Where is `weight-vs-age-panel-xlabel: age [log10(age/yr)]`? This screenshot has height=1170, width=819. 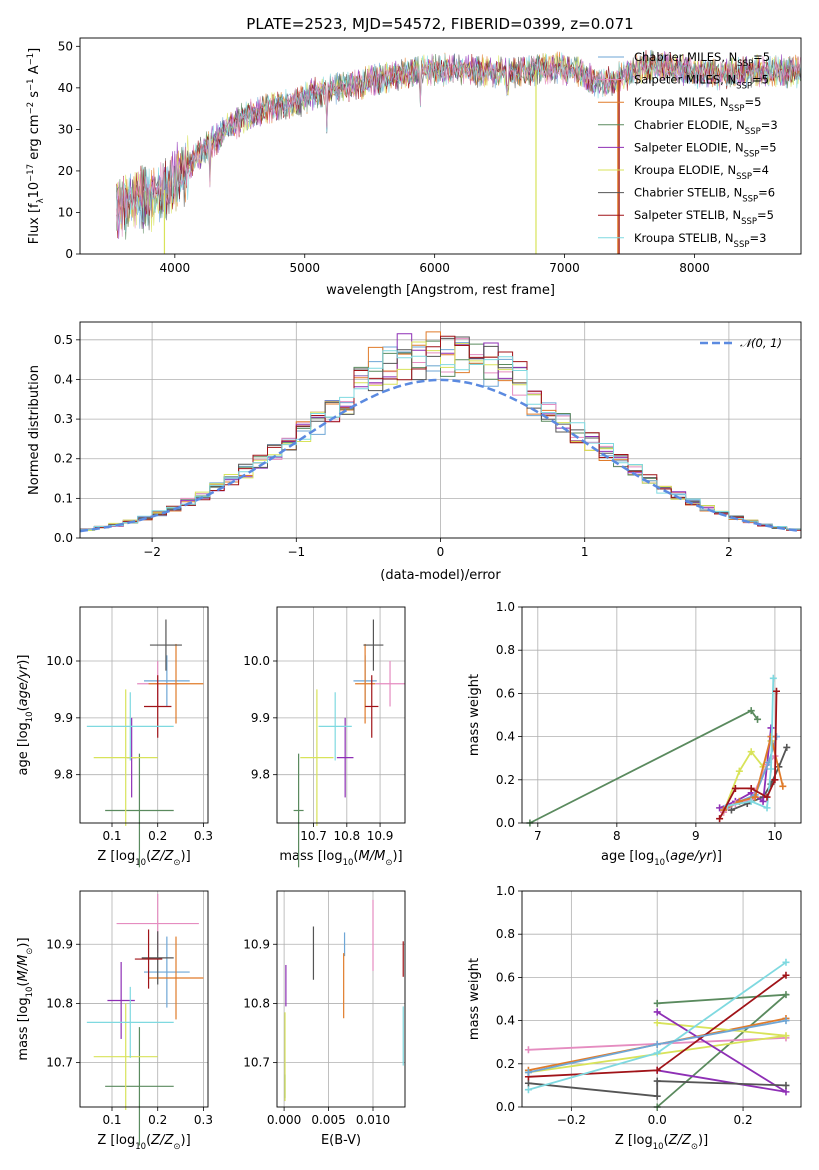 weight-vs-age-panel-xlabel: age [log10(age/yr)] is located at coordinates (661, 858).